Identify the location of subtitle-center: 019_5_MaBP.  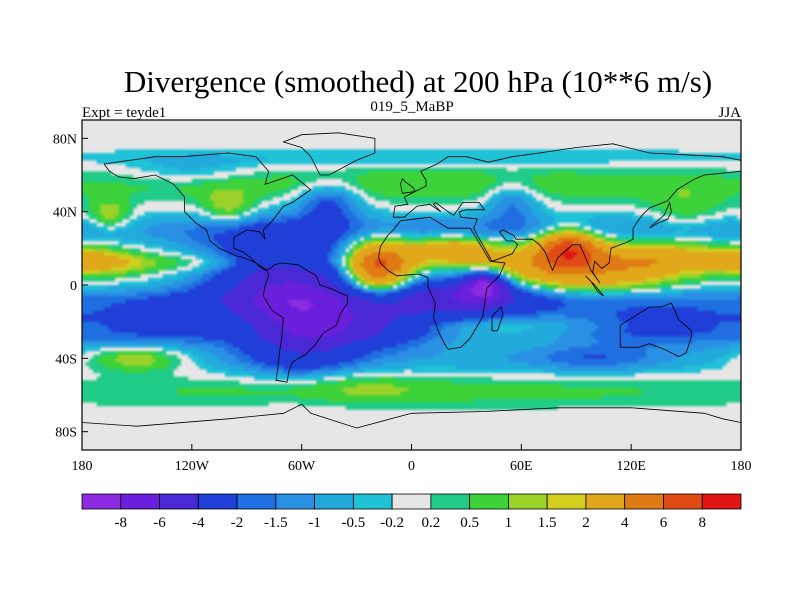
(411, 107).